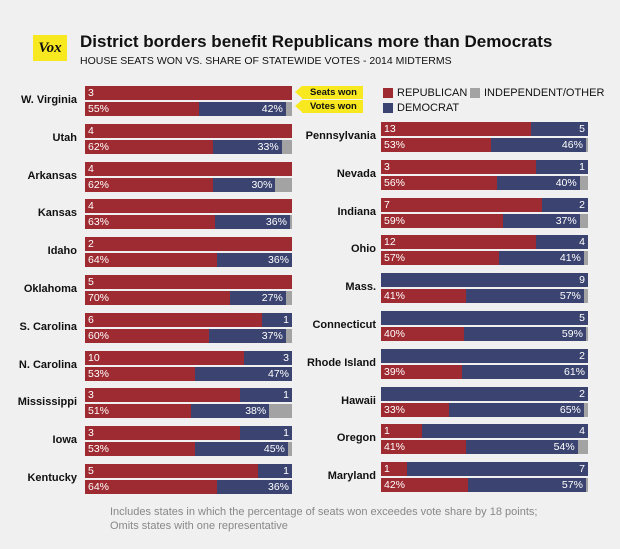  I want to click on seats-dem-value: 2, so click(582, 355).